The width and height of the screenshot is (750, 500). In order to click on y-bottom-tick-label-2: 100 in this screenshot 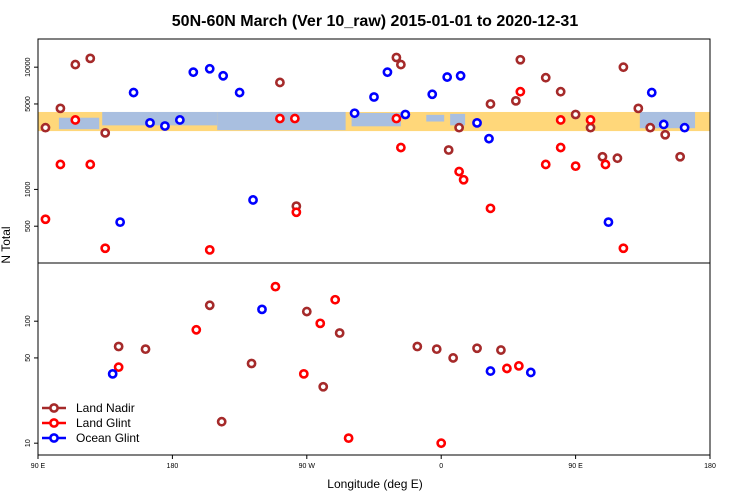, I will do `click(28, 321)`.